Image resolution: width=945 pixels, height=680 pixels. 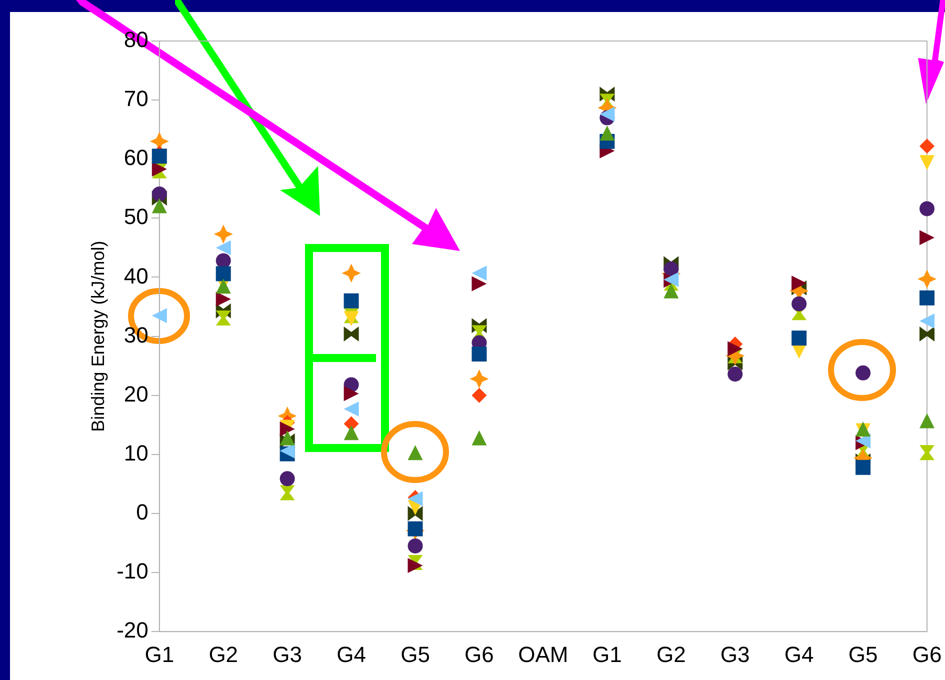 What do you see at coordinates (136, 99) in the screenshot?
I see `y-tick-label: 70` at bounding box center [136, 99].